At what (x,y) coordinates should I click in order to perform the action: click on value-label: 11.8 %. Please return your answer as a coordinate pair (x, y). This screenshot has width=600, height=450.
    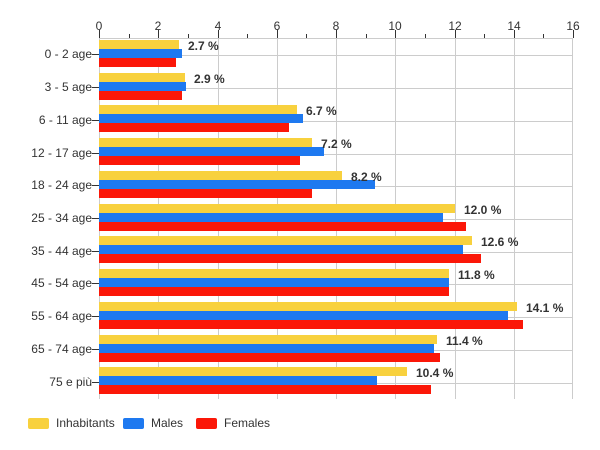
    Looking at the image, I should click on (476, 275).